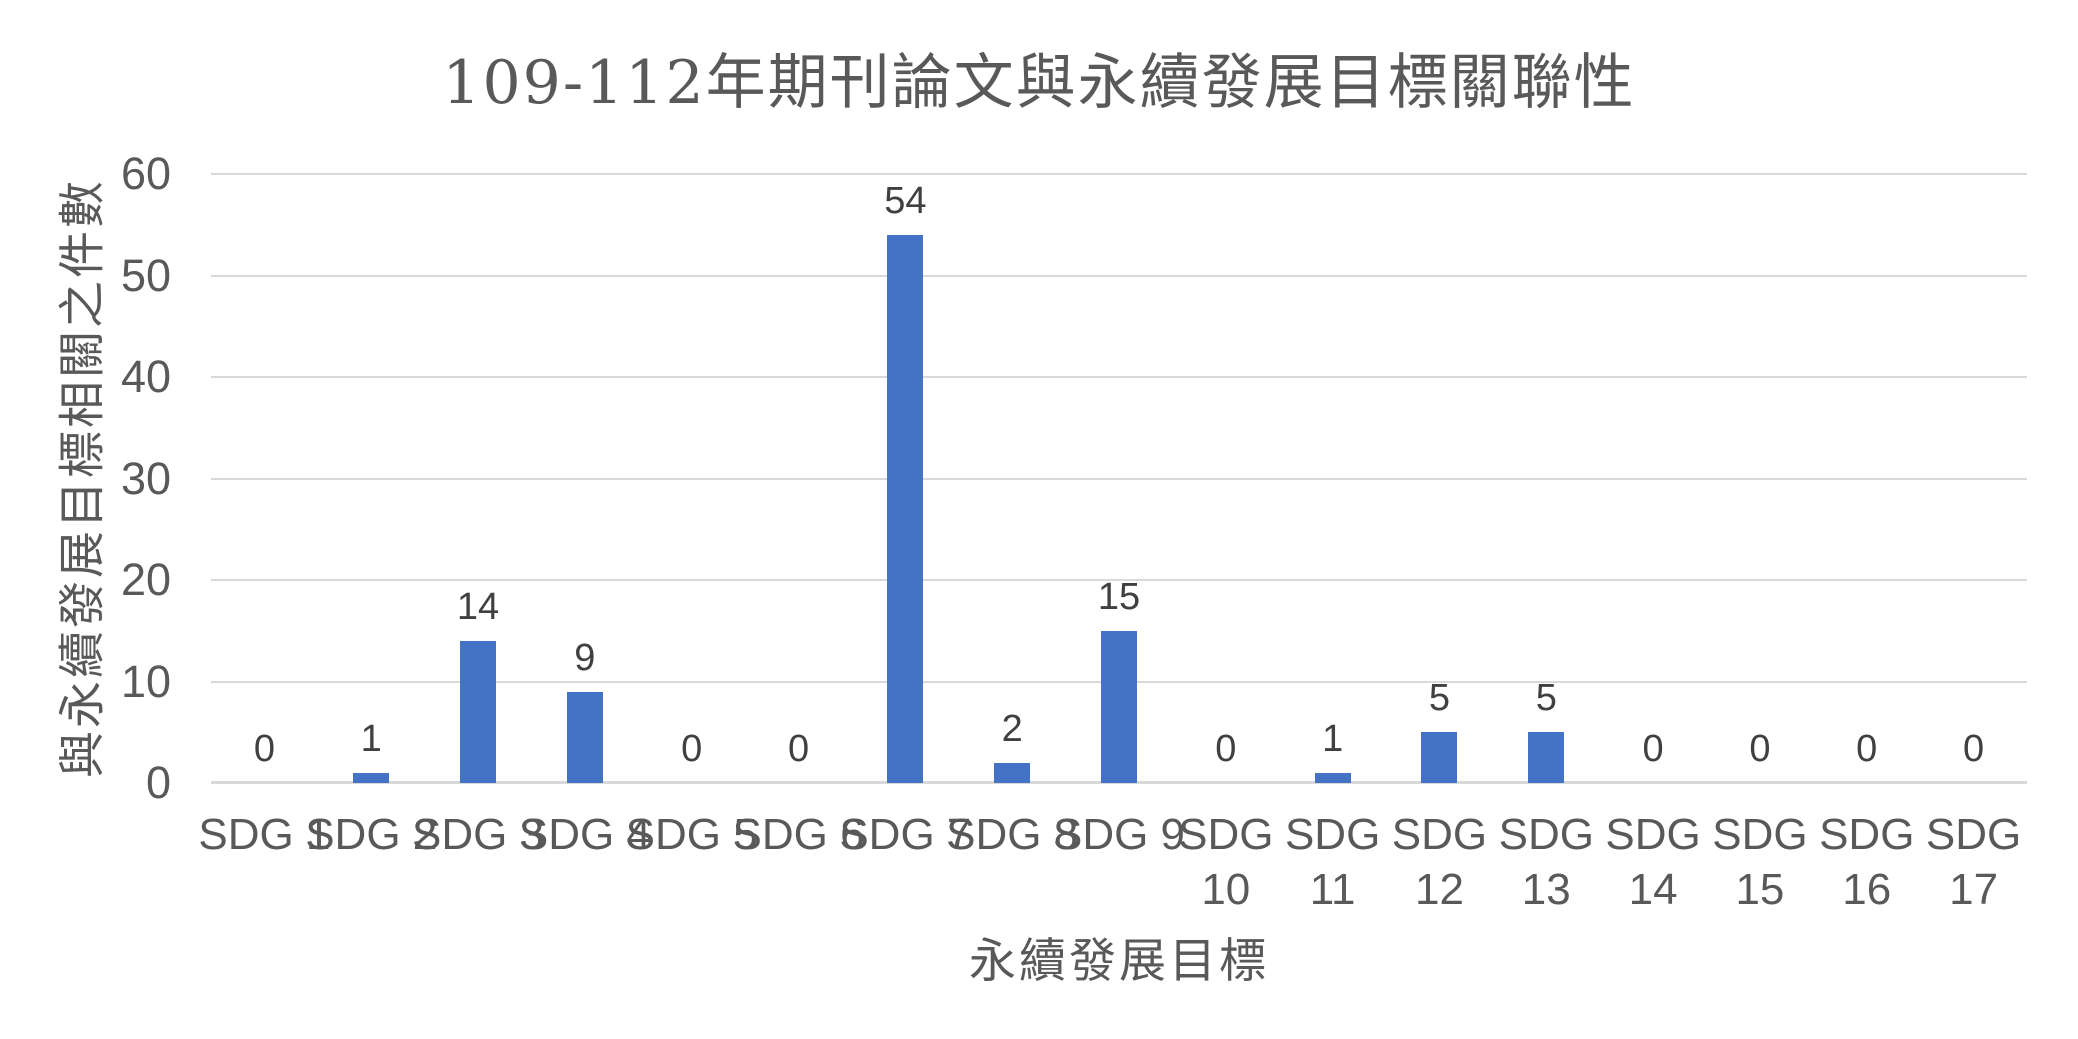 Image resolution: width=2078 pixels, height=1039 pixels. What do you see at coordinates (585, 657) in the screenshot?
I see `bar-value-label: 9` at bounding box center [585, 657].